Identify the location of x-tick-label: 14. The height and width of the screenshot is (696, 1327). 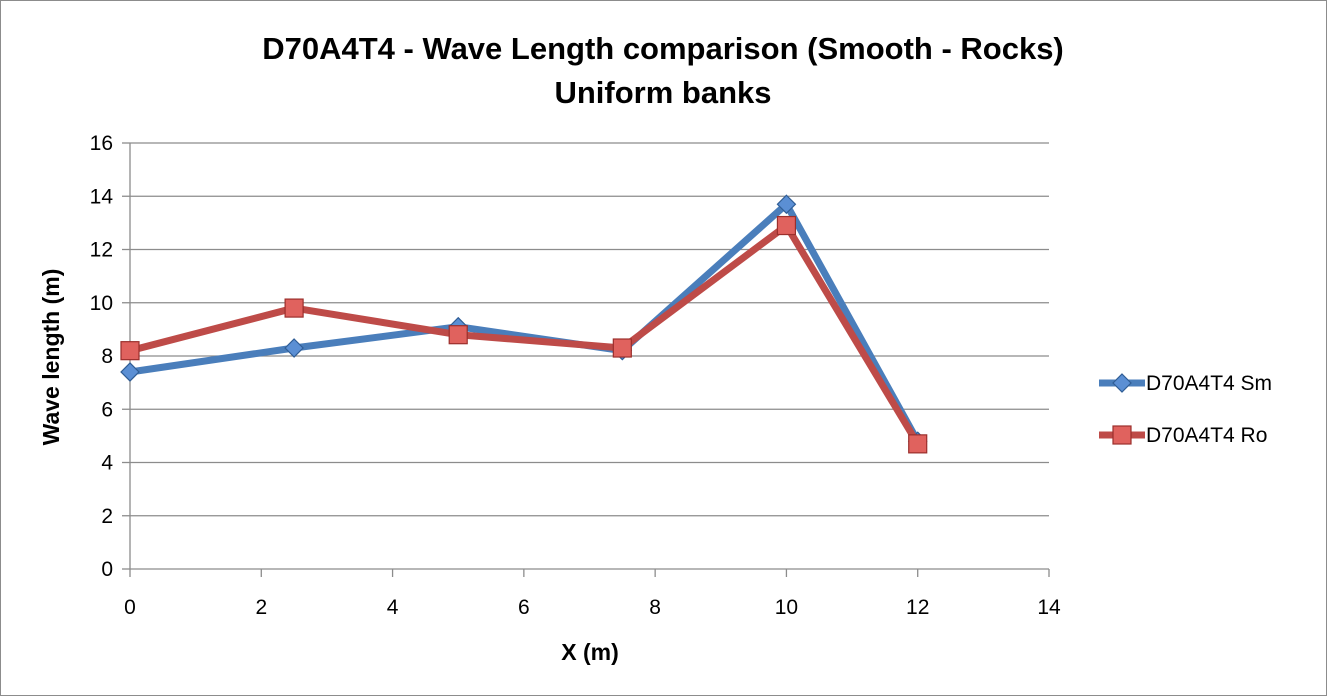
(1049, 607).